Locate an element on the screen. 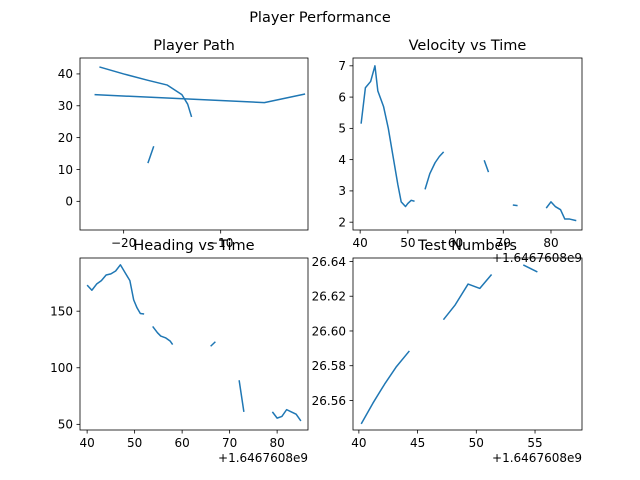 The width and height of the screenshot is (640, 480). test-numbers-xtick-label: 45 is located at coordinates (417, 443).